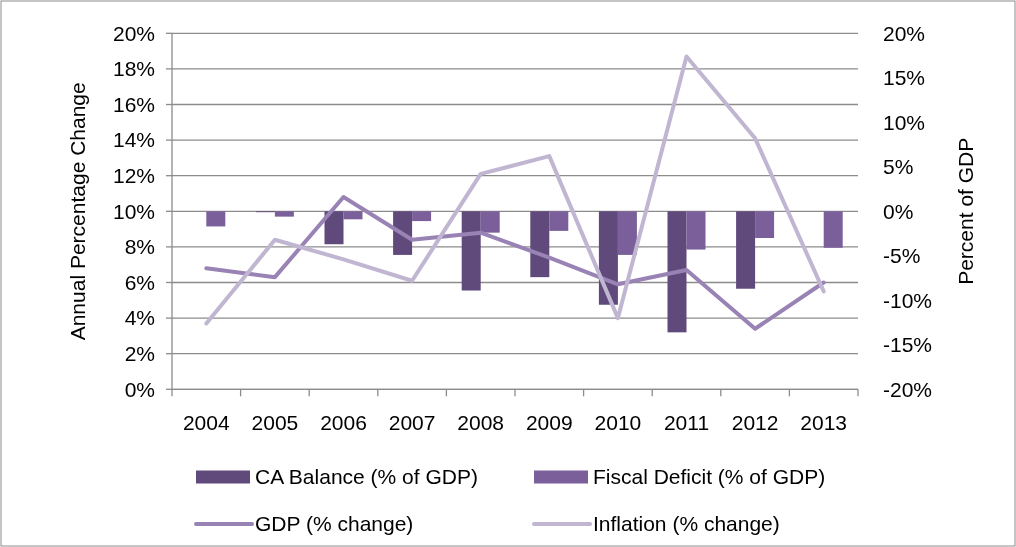 This screenshot has height=547, width=1016. I want to click on legend-label: Fiscal Deficit (% of GDP), so click(709, 477).